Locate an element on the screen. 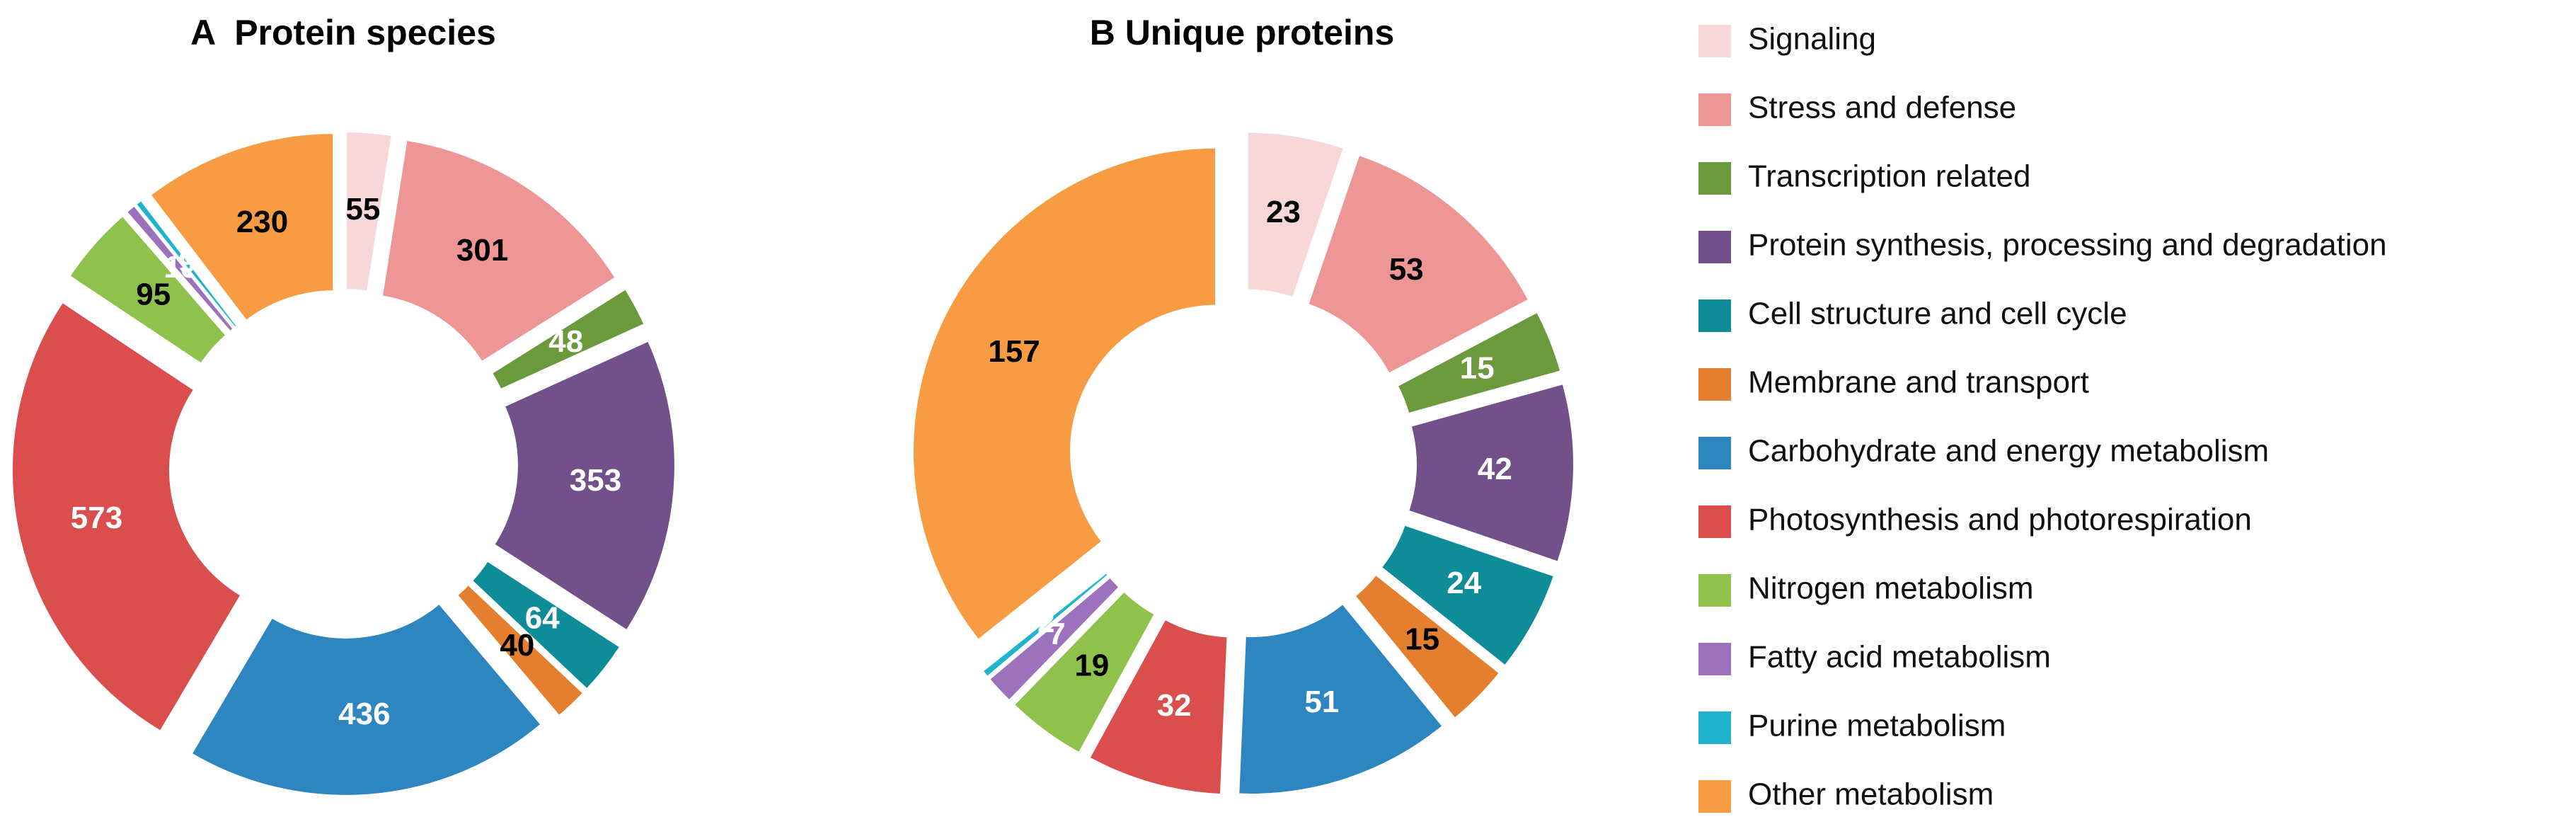 The height and width of the screenshot is (829, 2576). legend-label: Membrane and transport is located at coordinates (1919, 382).